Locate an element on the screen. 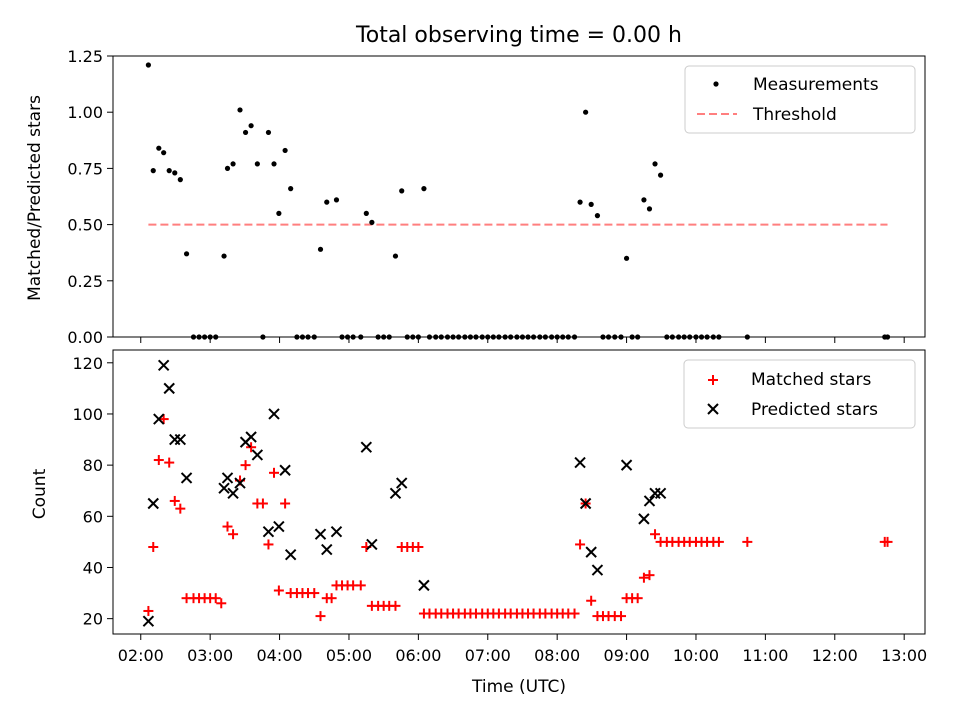 The image size is (960, 720). x-tick-label: 07:00 is located at coordinates (488, 655).